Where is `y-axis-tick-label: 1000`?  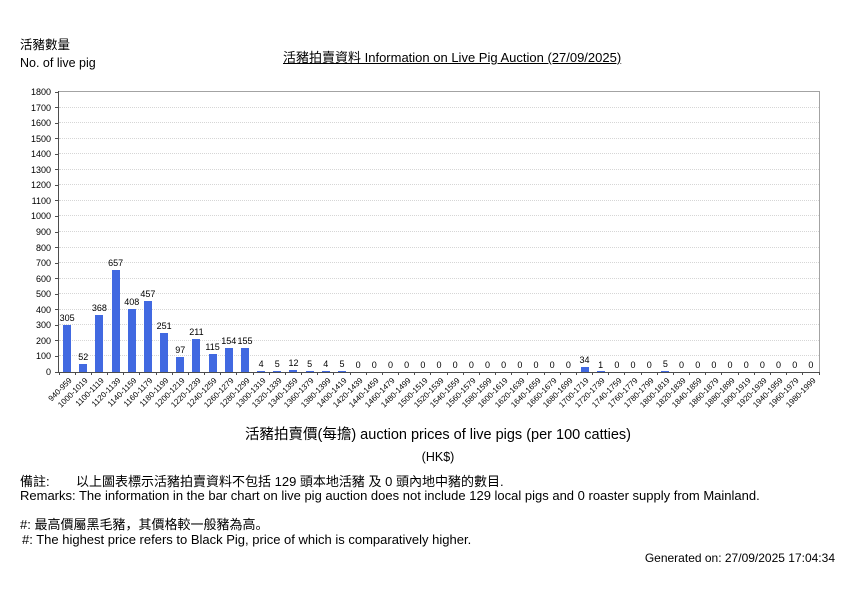
y-axis-tick-label: 1000 is located at coordinates (40, 216).